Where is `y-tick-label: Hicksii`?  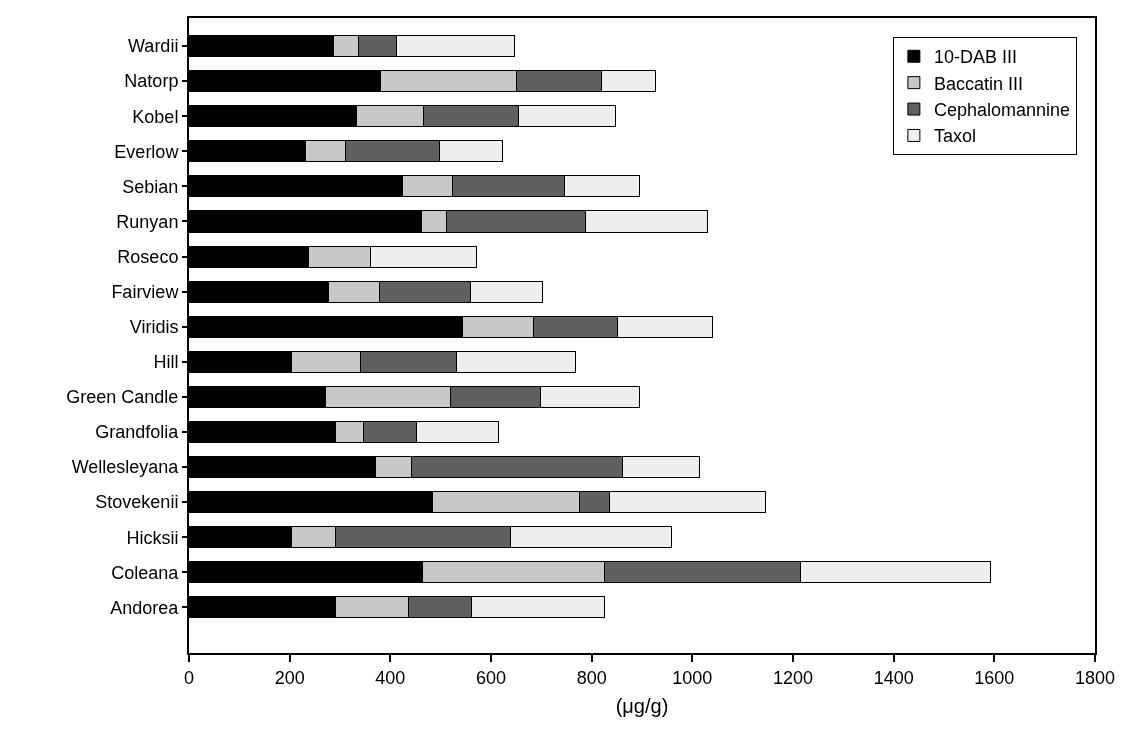
y-tick-label: Hicksii is located at coordinates (152, 537).